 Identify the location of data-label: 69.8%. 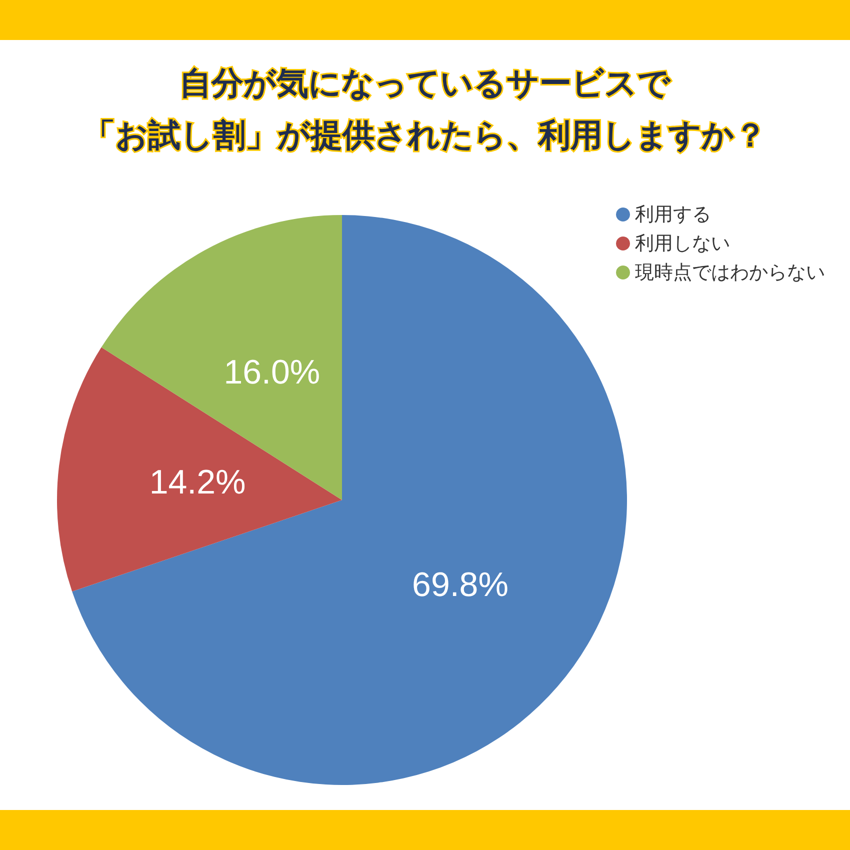
(460, 585).